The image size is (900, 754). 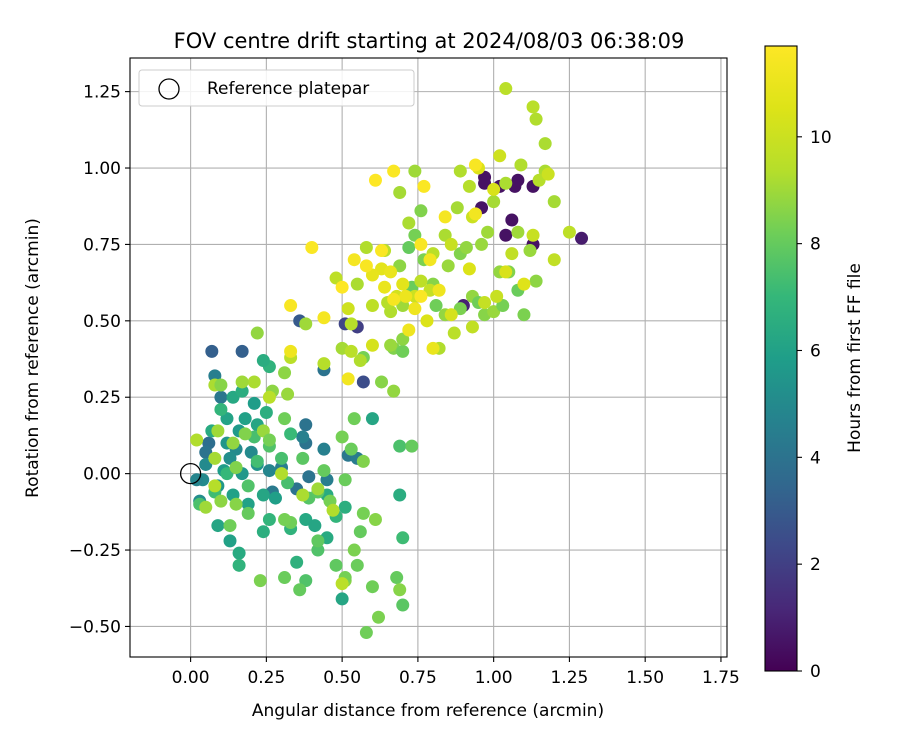 What do you see at coordinates (821, 138) in the screenshot?
I see `colorbar-tick-label: 10` at bounding box center [821, 138].